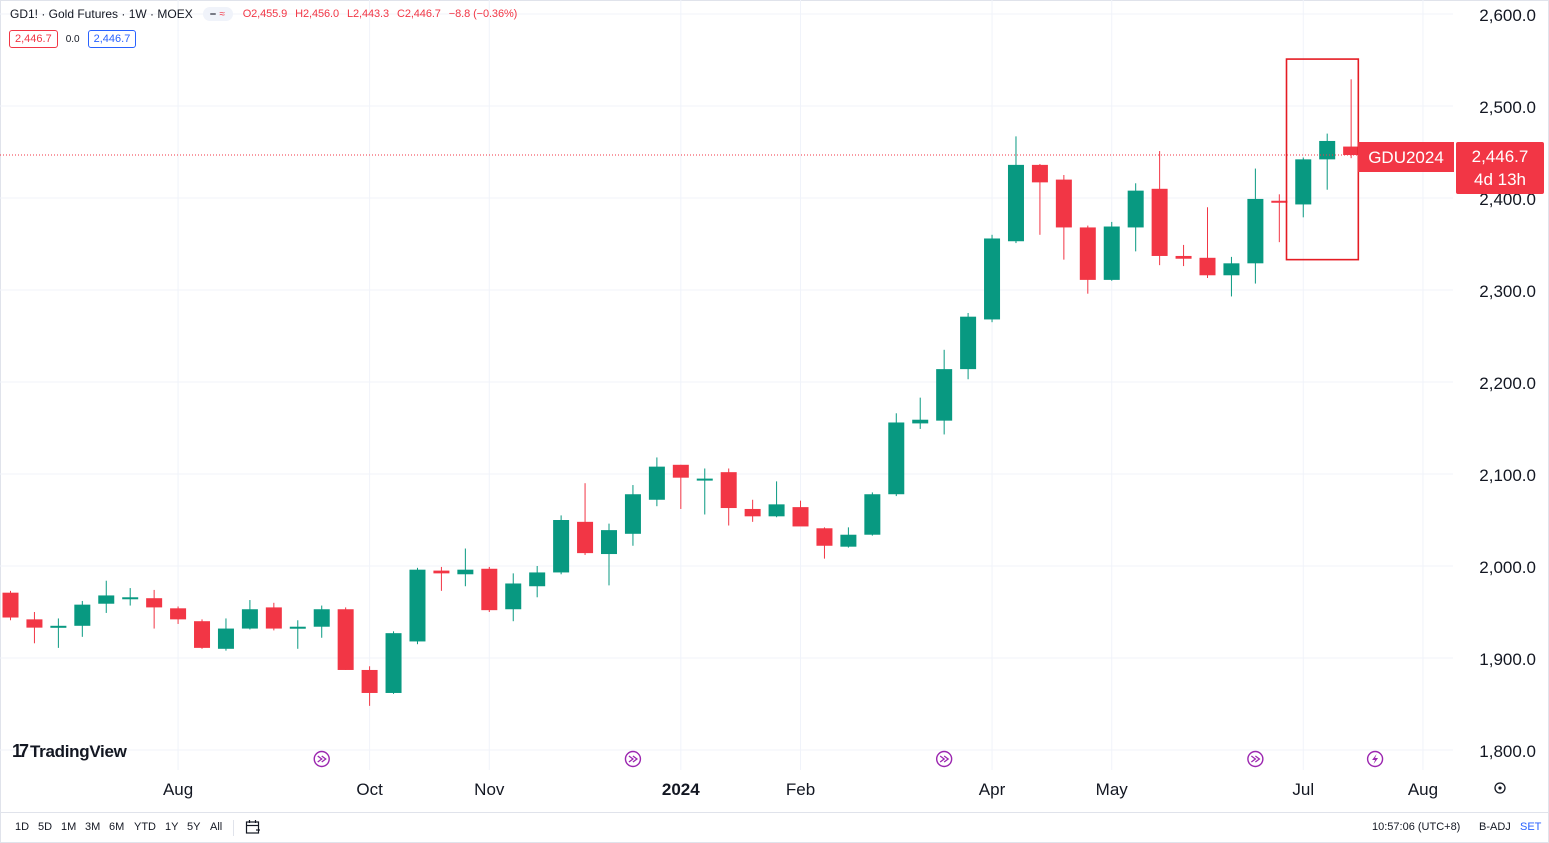 The height and width of the screenshot is (843, 1549). Describe the element at coordinates (145, 827) in the screenshot. I see `range-ytd: YTD` at that location.